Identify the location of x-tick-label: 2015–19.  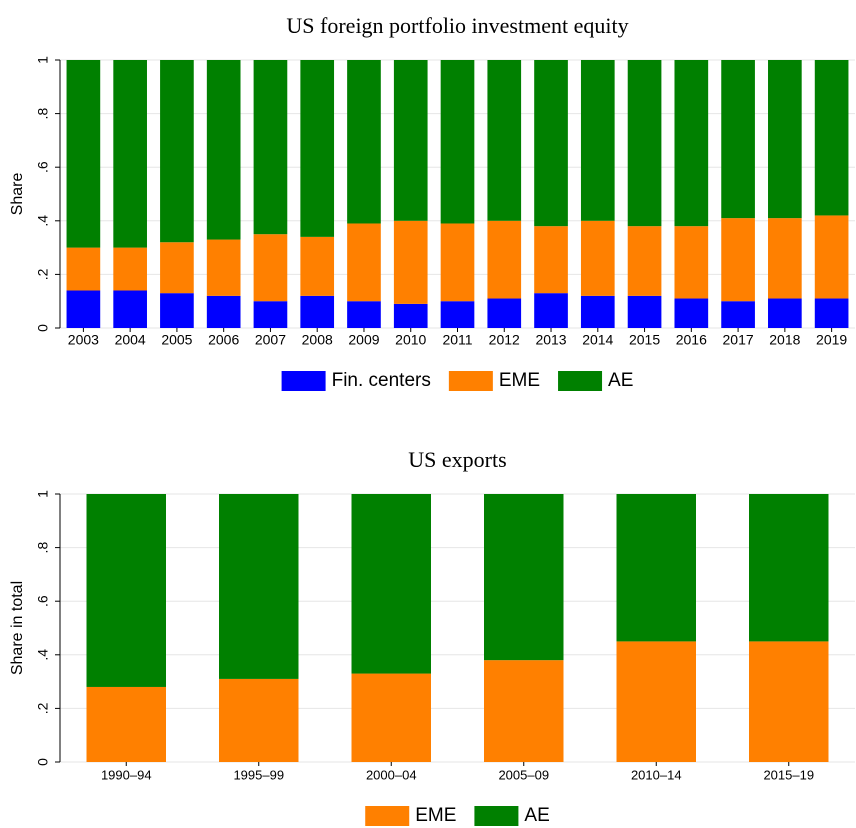
(788, 774).